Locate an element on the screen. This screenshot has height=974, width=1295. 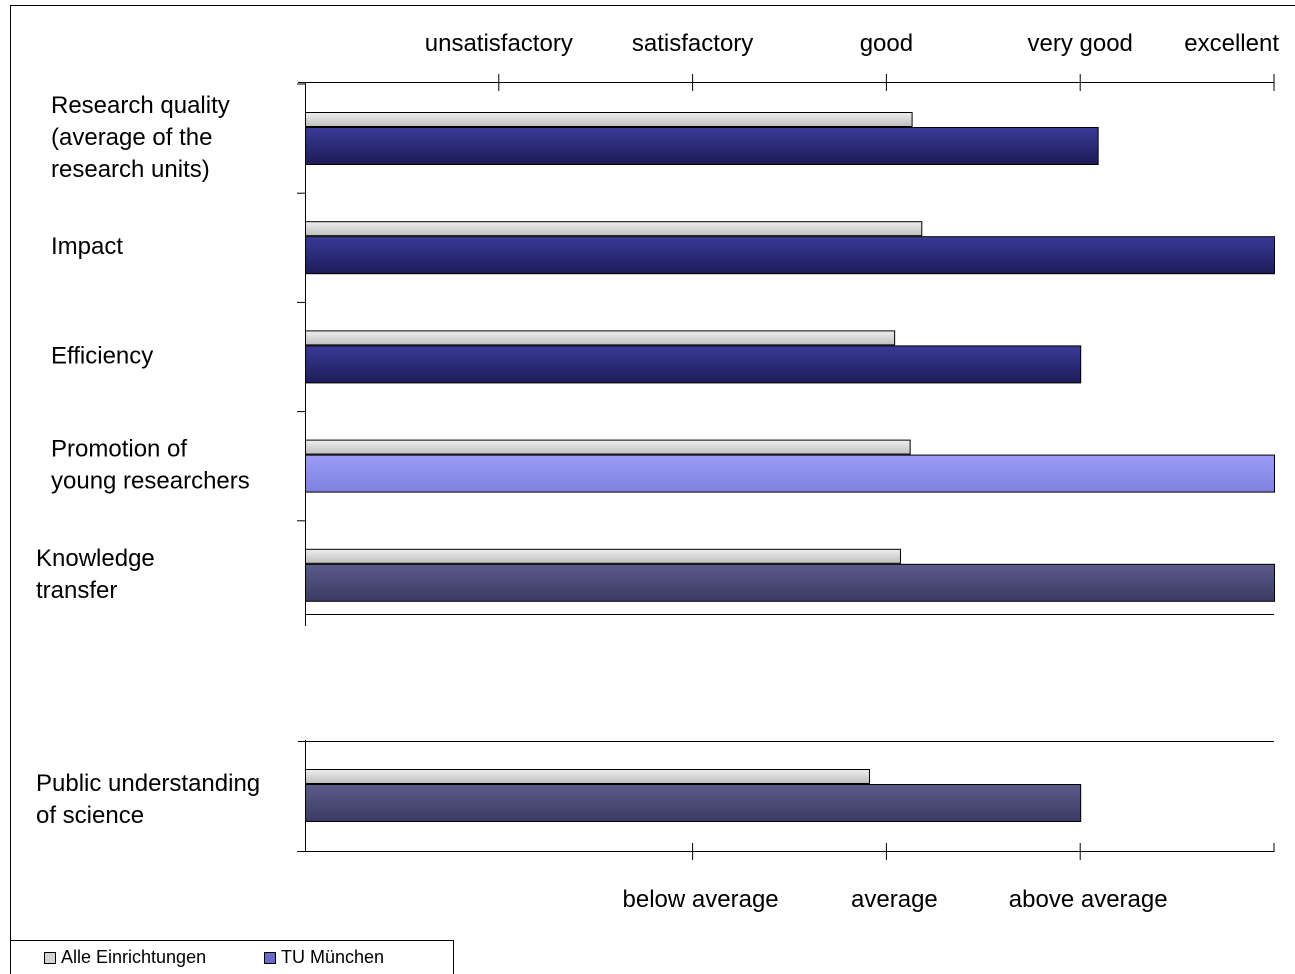
category-label-transfer: transfer is located at coordinates (76, 590).